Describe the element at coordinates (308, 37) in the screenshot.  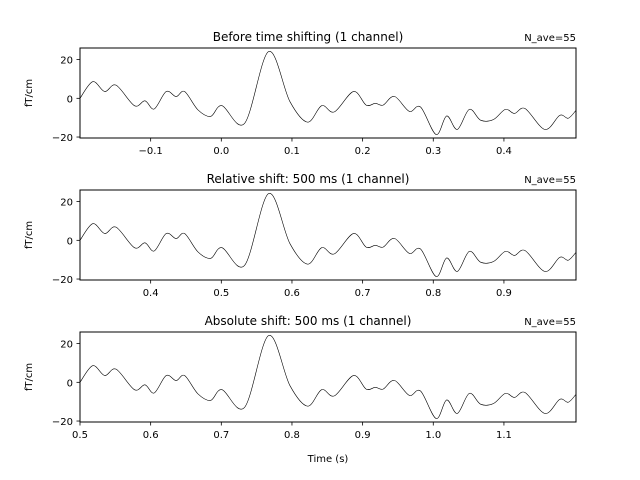
I see `subplot-title: Before time shifting (1 channel)` at that location.